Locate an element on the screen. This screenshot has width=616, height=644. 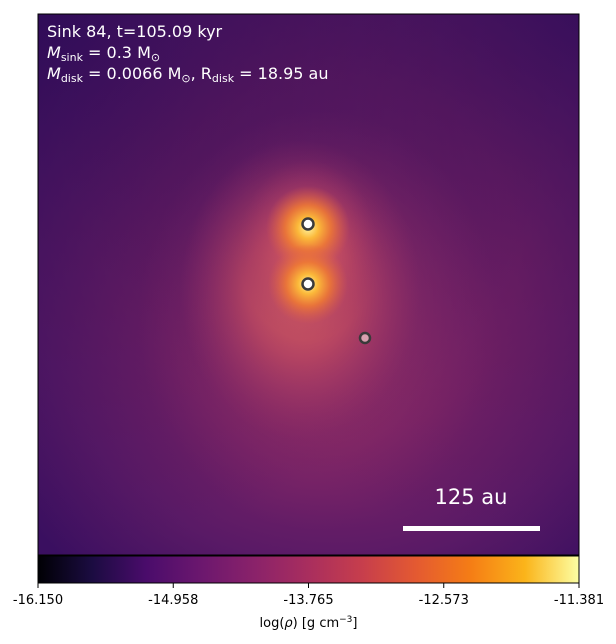
annotation-line-2: Msink = 0.3 M⊙ is located at coordinates (103, 53).